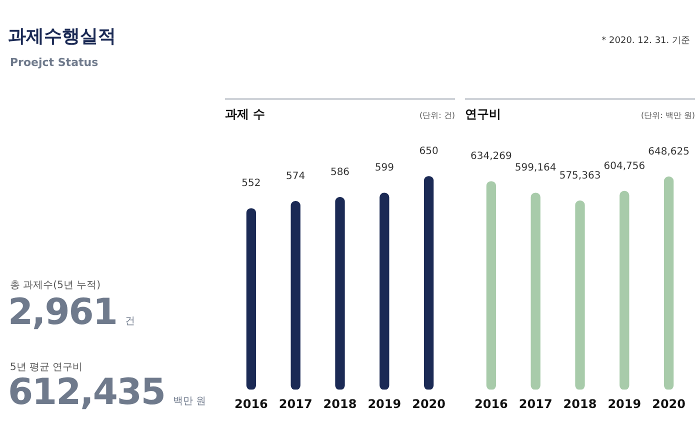 This screenshot has width=698, height=444. I want to click on data-label: 604,756, so click(625, 166).